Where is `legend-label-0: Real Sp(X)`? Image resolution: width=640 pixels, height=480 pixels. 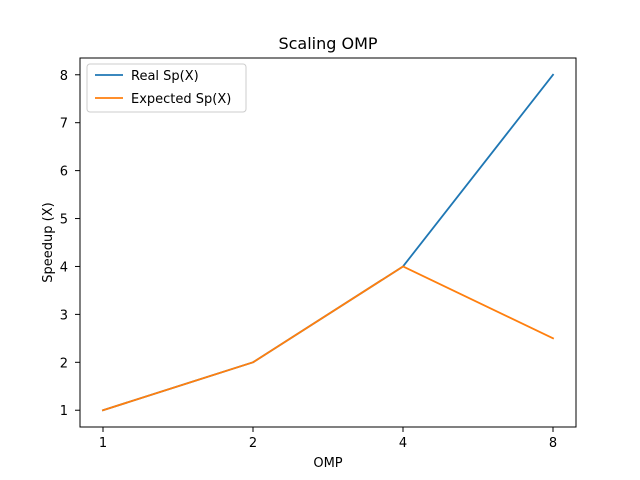
legend-label-0: Real Sp(X) is located at coordinates (165, 76).